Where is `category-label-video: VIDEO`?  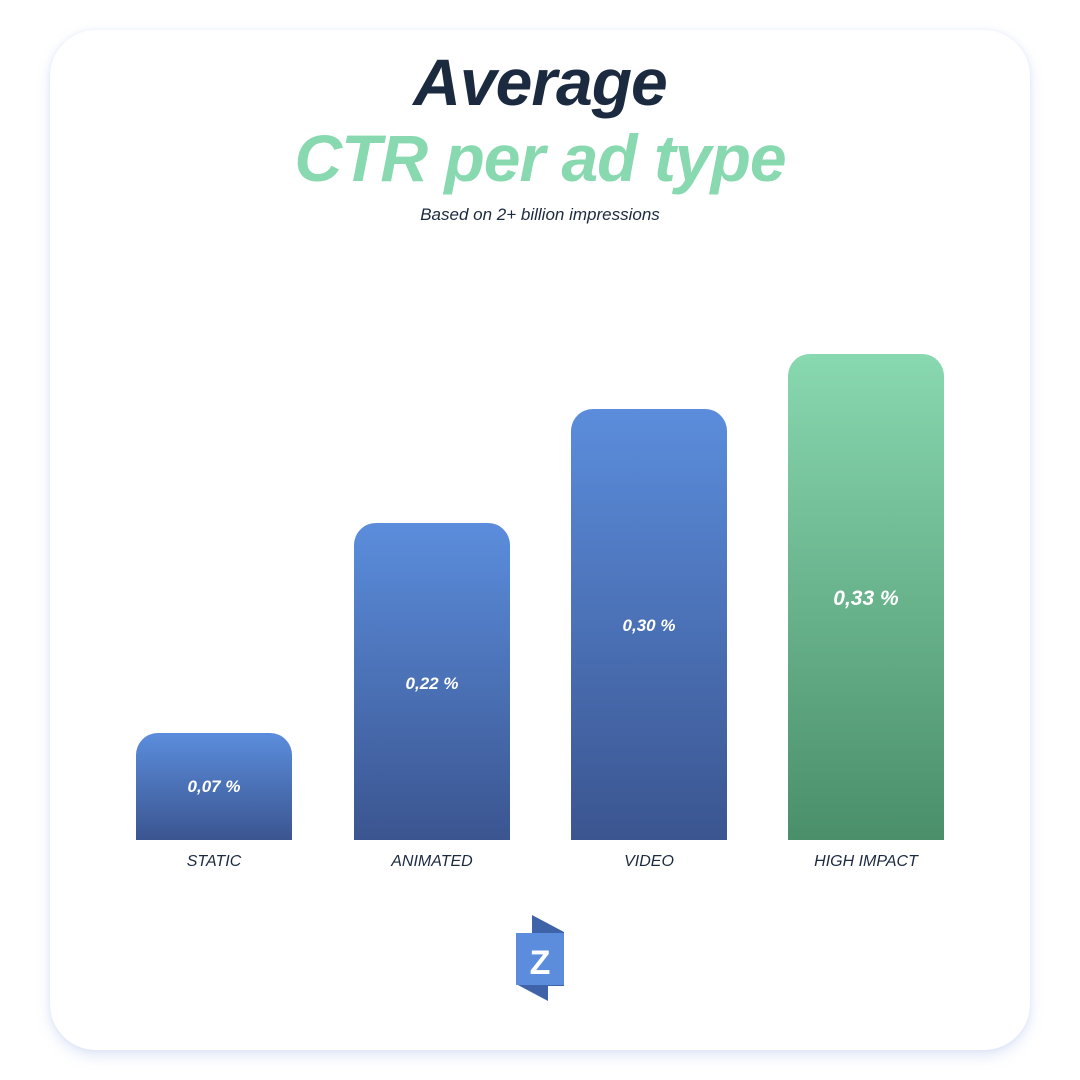
category-label-video: VIDEO is located at coordinates (649, 861).